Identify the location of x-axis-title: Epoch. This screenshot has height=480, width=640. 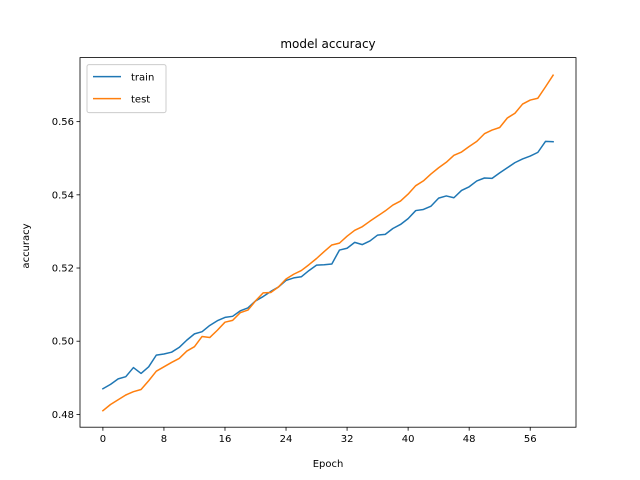
(328, 464).